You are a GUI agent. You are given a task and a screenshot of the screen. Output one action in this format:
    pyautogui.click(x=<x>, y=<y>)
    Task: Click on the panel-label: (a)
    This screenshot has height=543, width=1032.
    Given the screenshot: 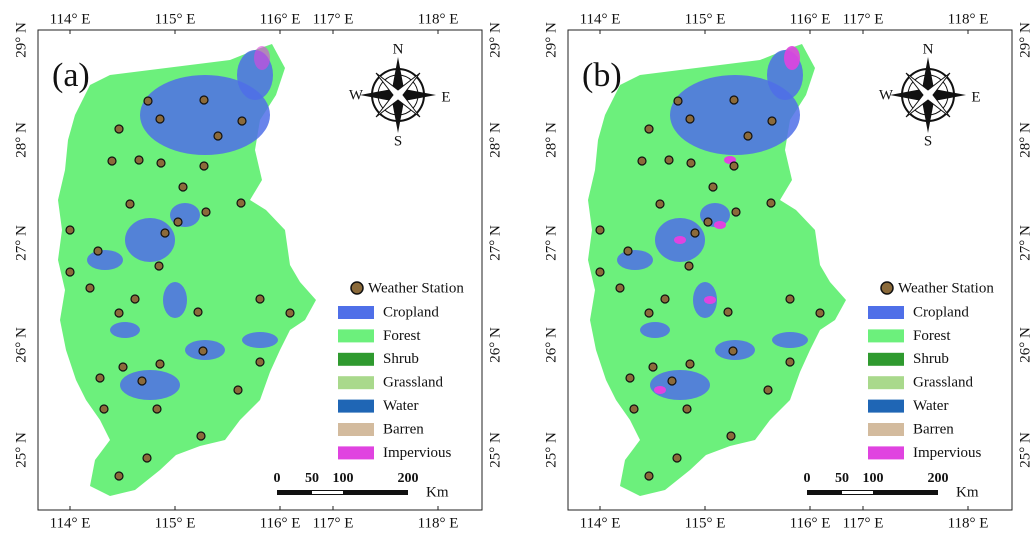 What is the action you would take?
    pyautogui.click(x=71, y=75)
    